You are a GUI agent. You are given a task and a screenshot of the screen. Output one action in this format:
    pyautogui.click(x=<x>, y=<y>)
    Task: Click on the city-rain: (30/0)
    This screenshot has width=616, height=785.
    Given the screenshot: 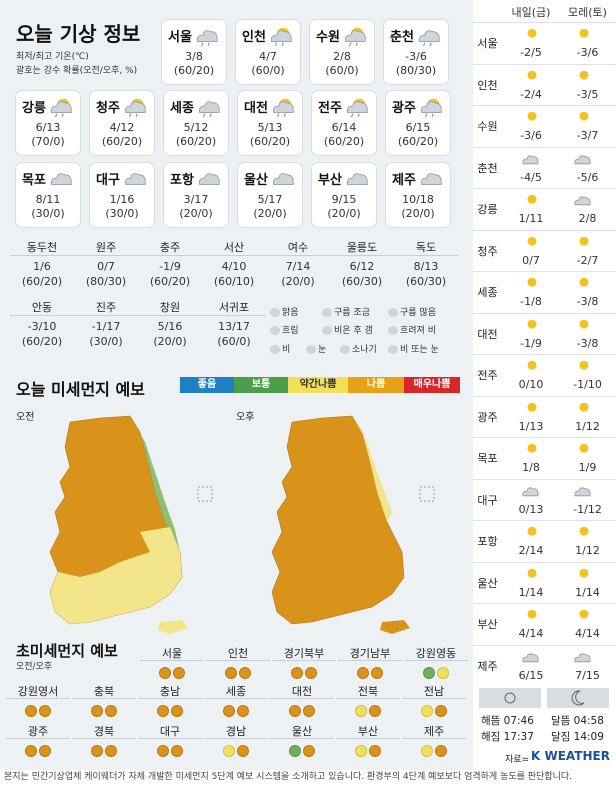 What is the action you would take?
    pyautogui.click(x=122, y=213)
    